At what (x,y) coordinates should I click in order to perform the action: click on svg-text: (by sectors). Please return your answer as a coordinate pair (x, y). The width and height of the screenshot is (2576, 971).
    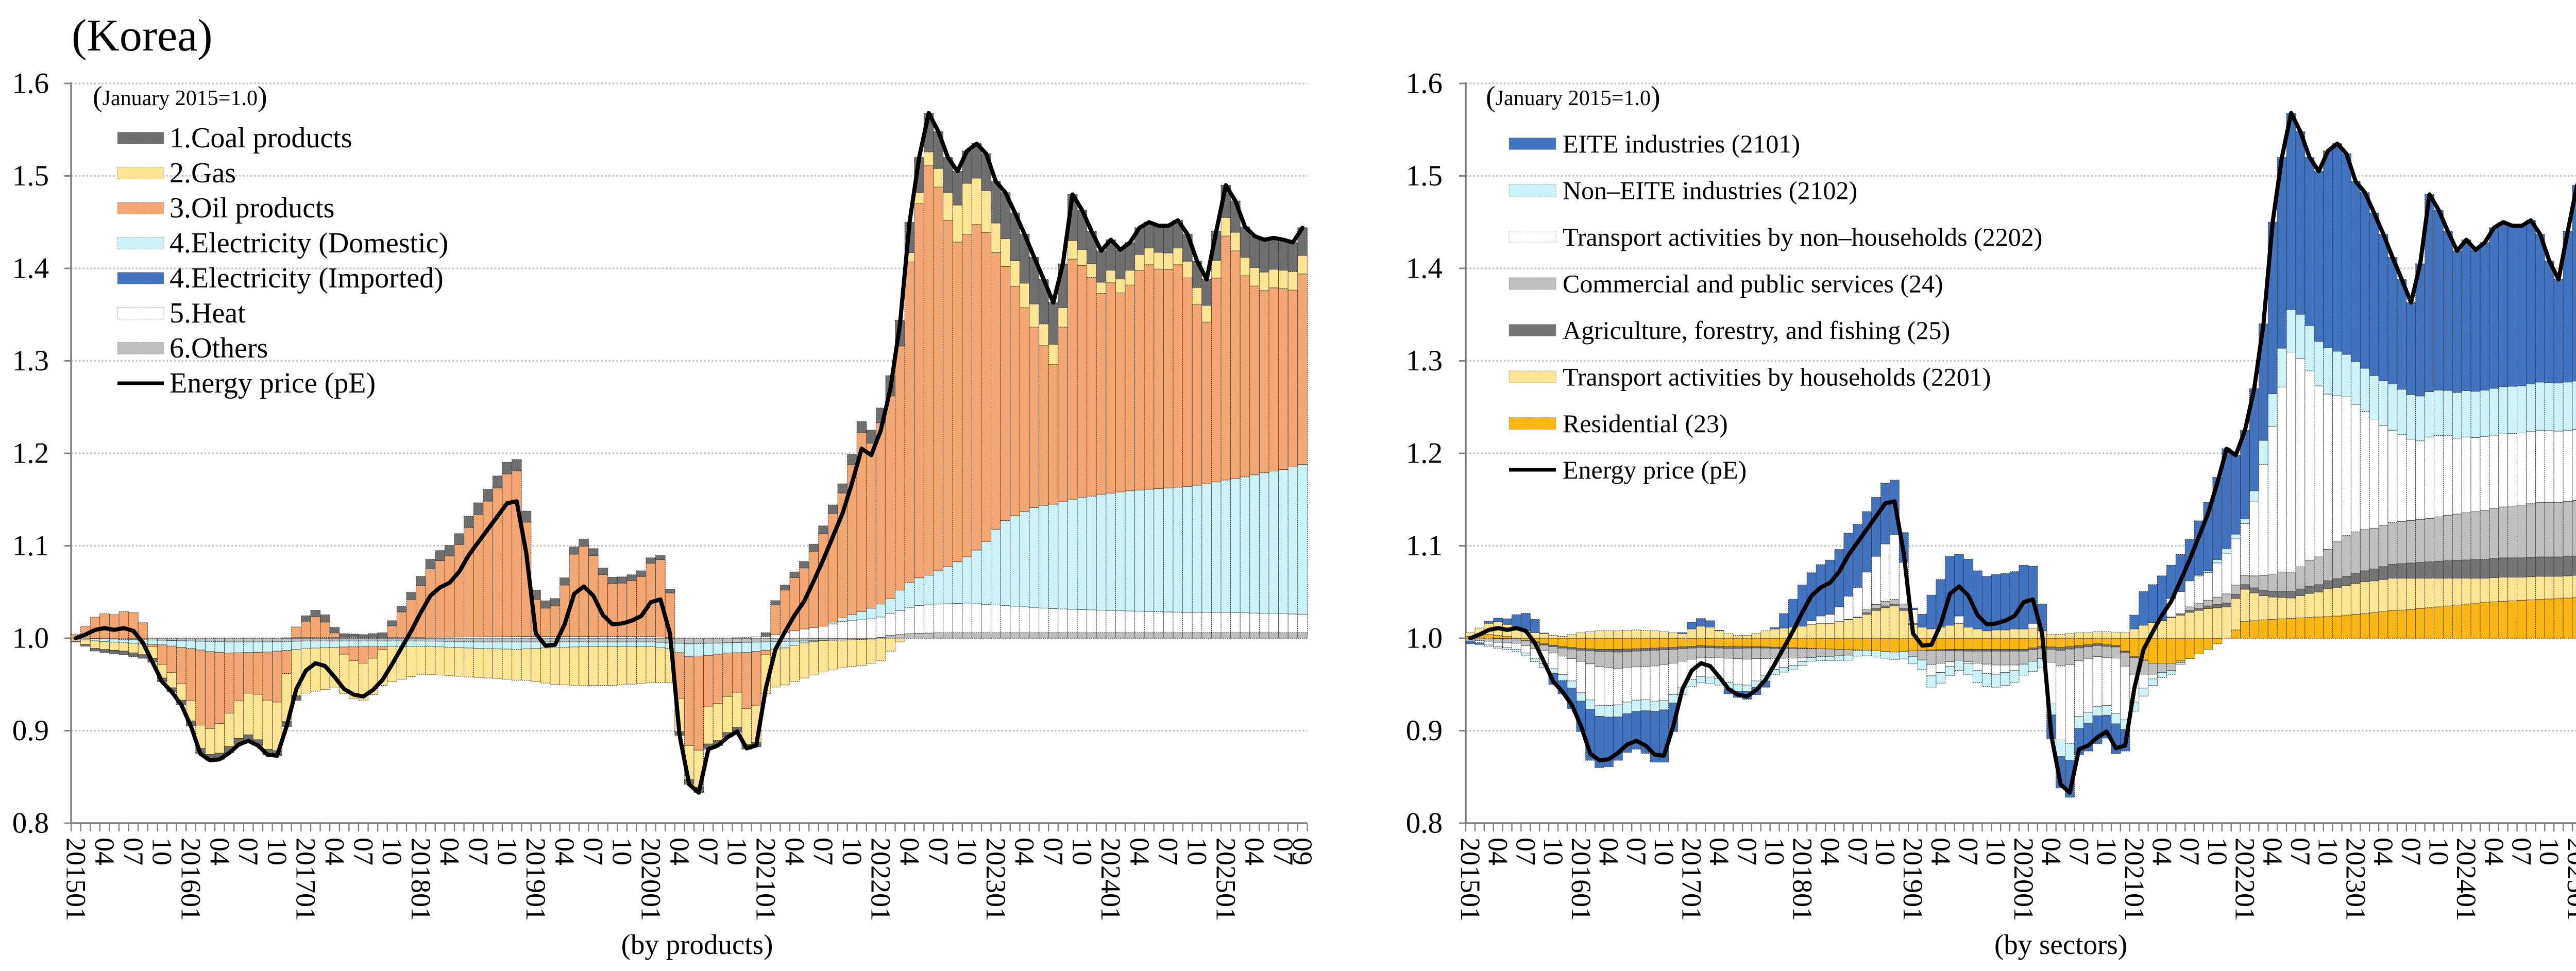
    Looking at the image, I should click on (2060, 944).